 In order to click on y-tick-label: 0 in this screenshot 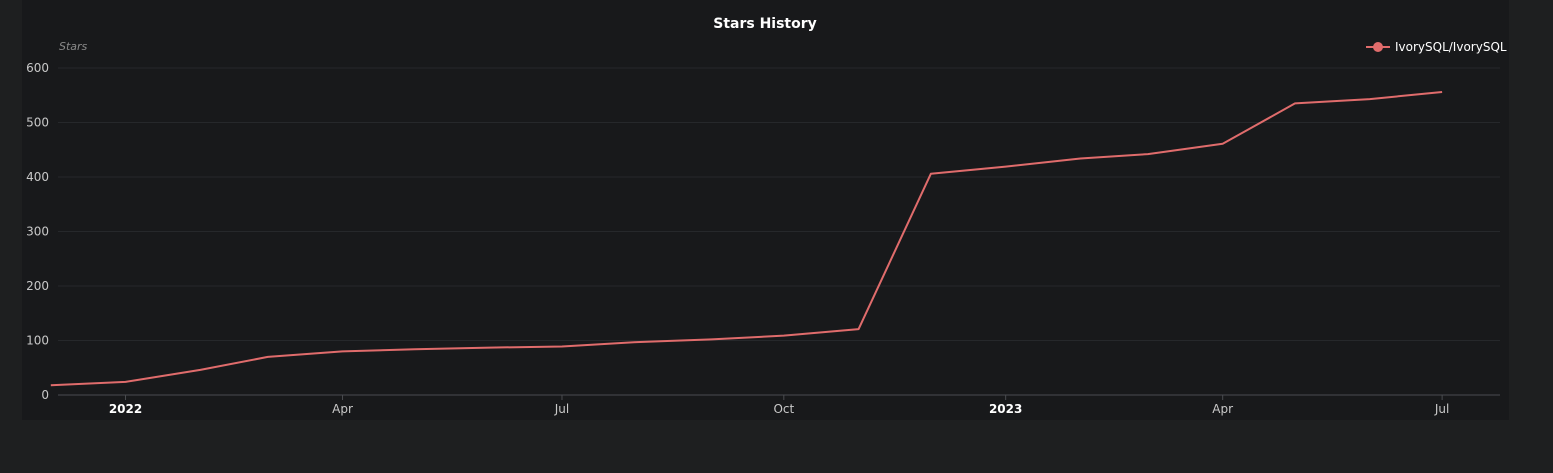, I will do `click(45, 395)`.